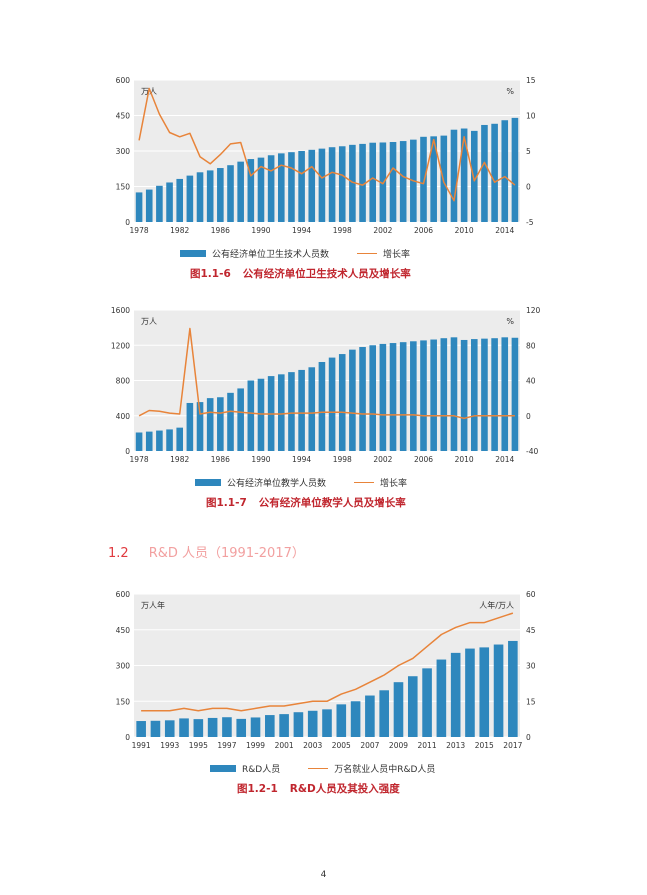 This screenshot has width=647, height=895. I want to click on x-tick-label: 1994, so click(301, 459).